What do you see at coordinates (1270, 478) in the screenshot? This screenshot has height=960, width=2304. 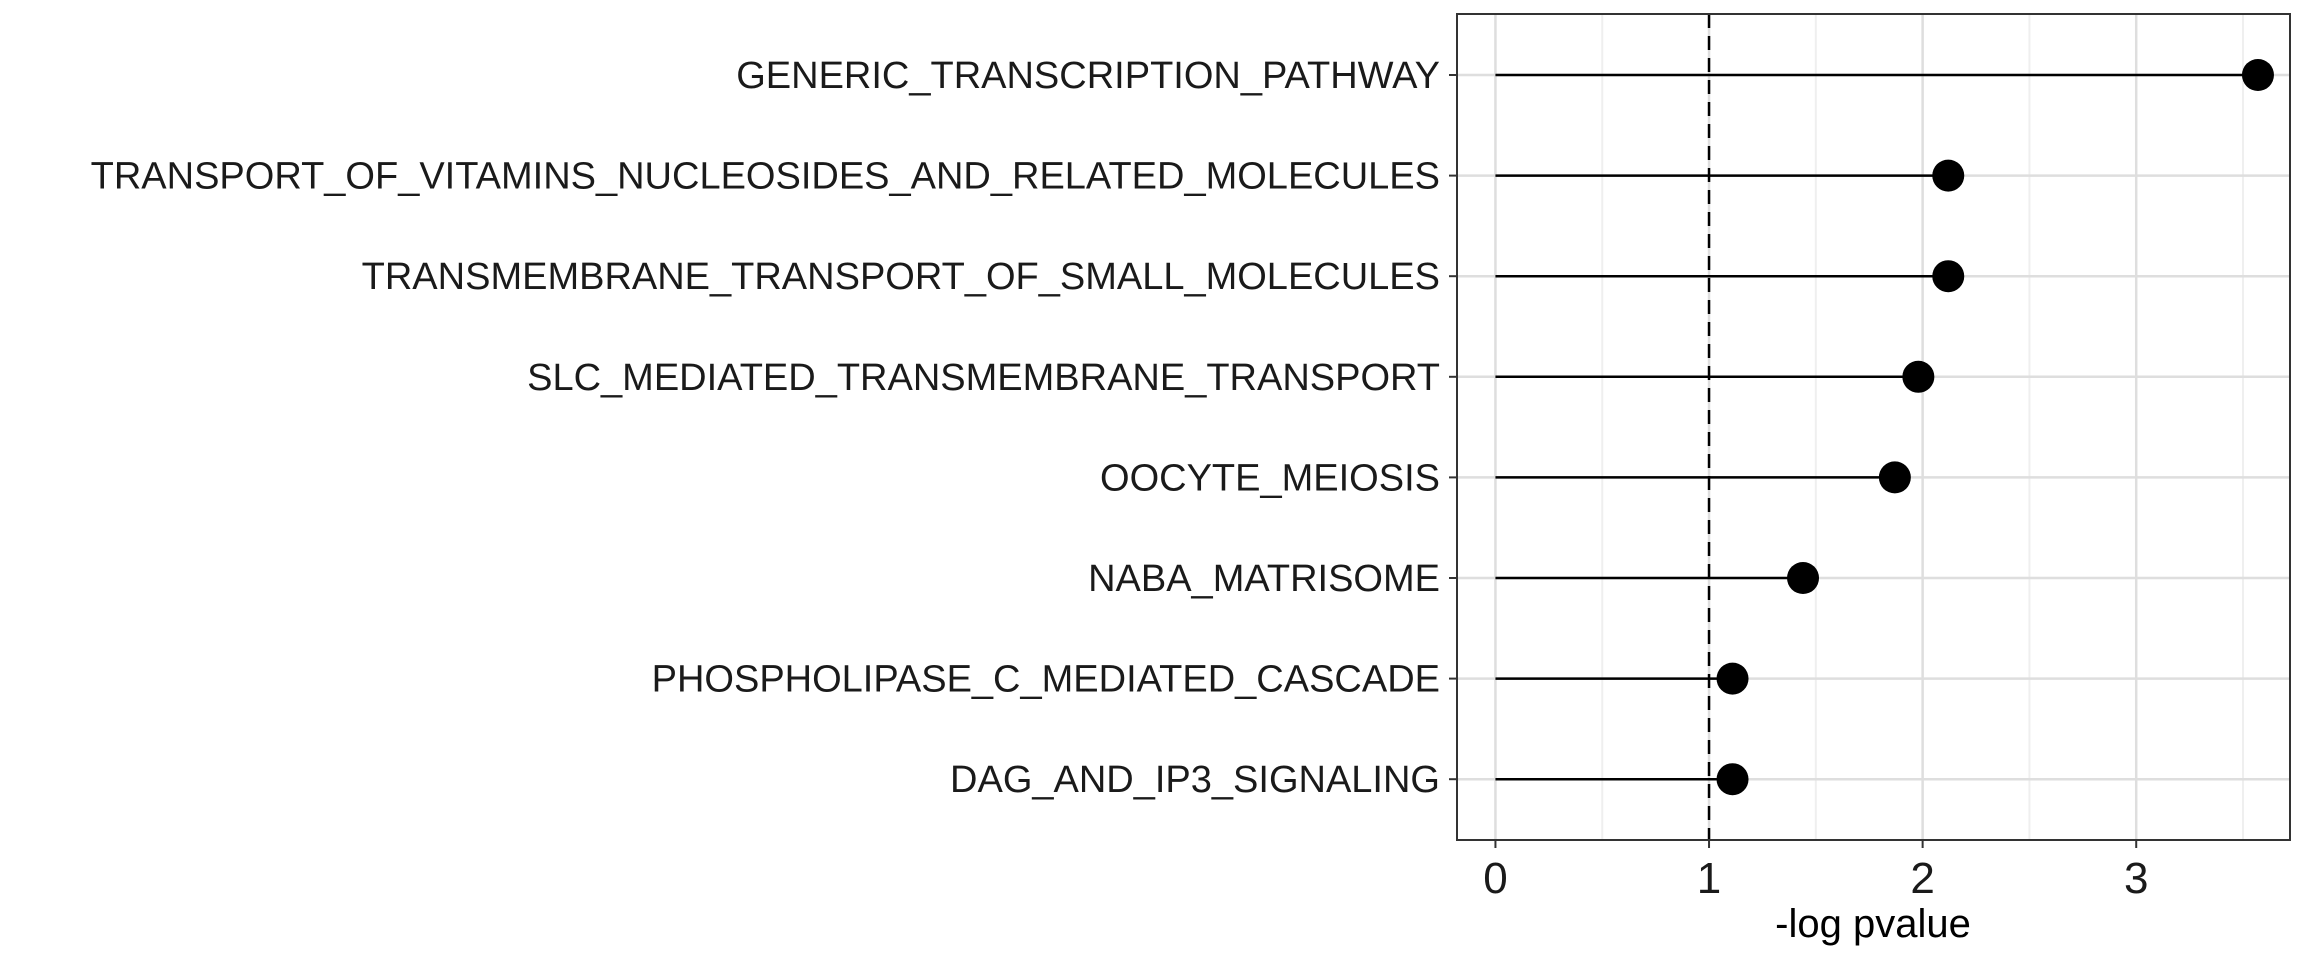 I see `y-tick-label: OOCYTE_MEIOSIS` at bounding box center [1270, 478].